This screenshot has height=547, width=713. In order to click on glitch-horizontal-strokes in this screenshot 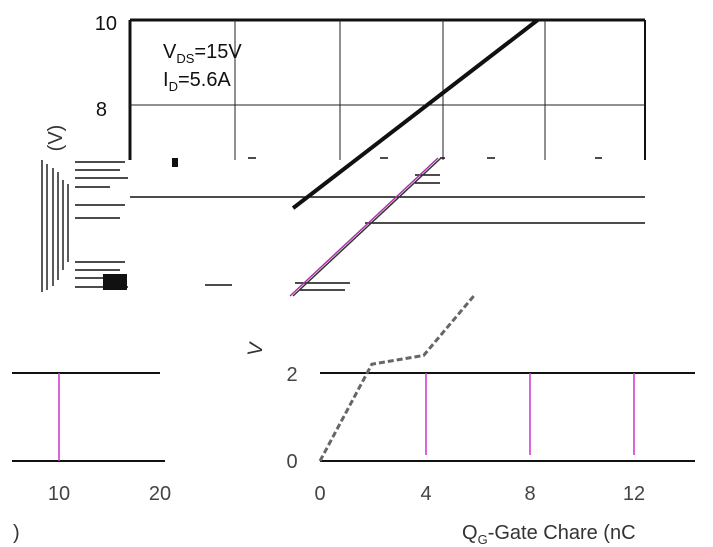, I will do `click(101, 224)`.